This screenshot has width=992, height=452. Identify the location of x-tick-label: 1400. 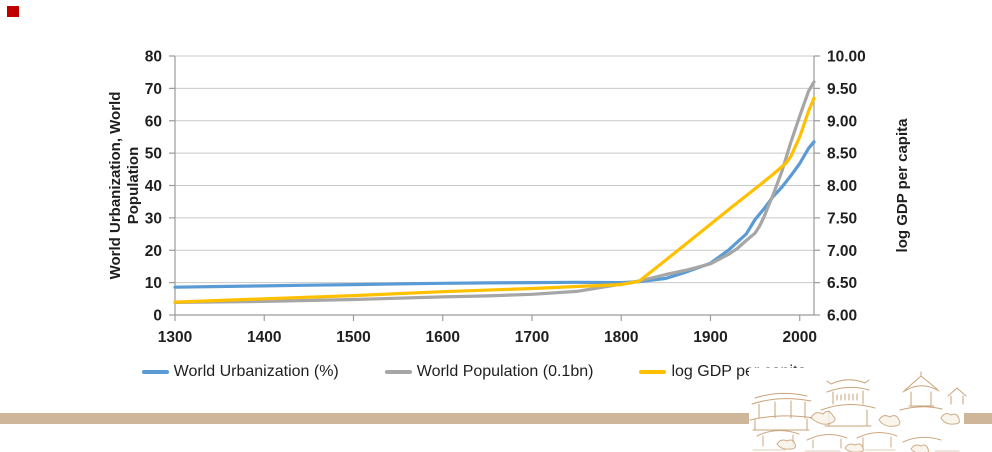
(264, 337).